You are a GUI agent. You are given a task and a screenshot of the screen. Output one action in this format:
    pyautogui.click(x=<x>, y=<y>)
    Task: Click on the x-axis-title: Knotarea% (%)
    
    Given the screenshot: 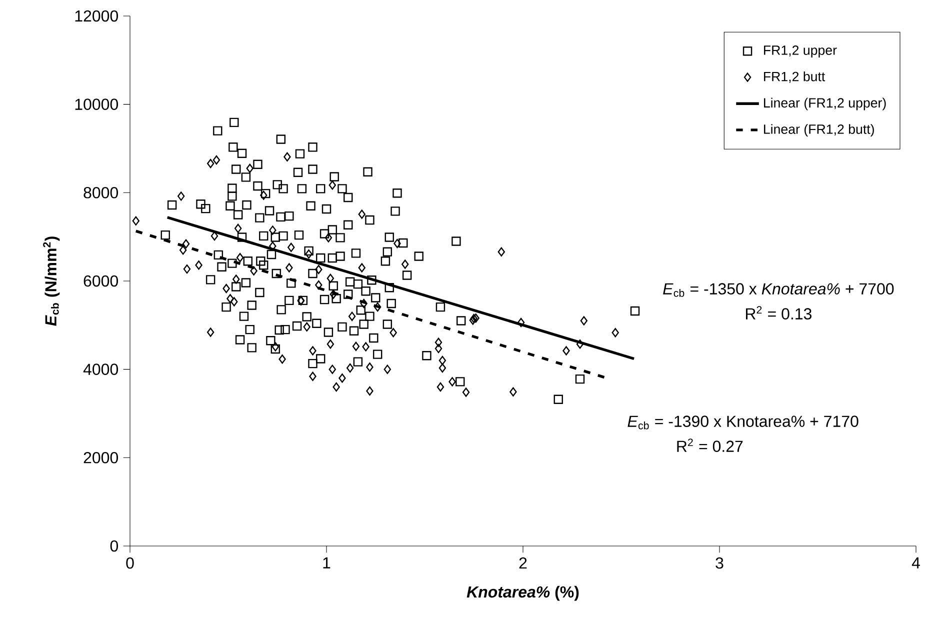 What is the action you would take?
    pyautogui.click(x=522, y=593)
    